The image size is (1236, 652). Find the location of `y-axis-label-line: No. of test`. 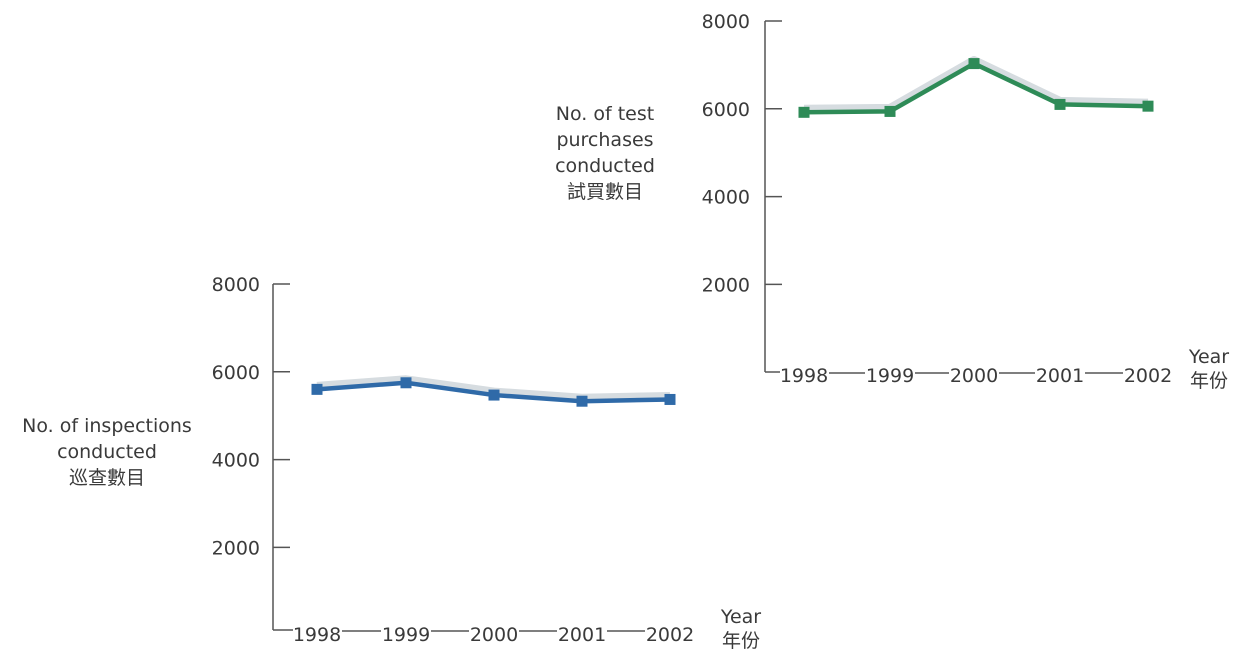

y-axis-label-line: No. of test is located at coordinates (605, 114).